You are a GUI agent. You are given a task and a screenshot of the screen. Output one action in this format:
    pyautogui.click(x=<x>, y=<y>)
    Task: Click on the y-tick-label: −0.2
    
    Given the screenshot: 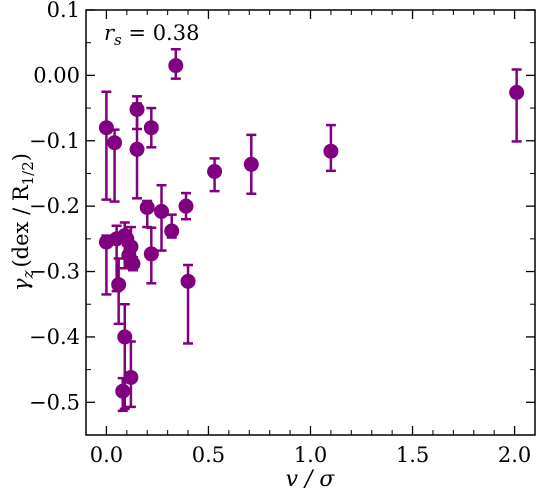 What is the action you would take?
    pyautogui.click(x=54, y=206)
    